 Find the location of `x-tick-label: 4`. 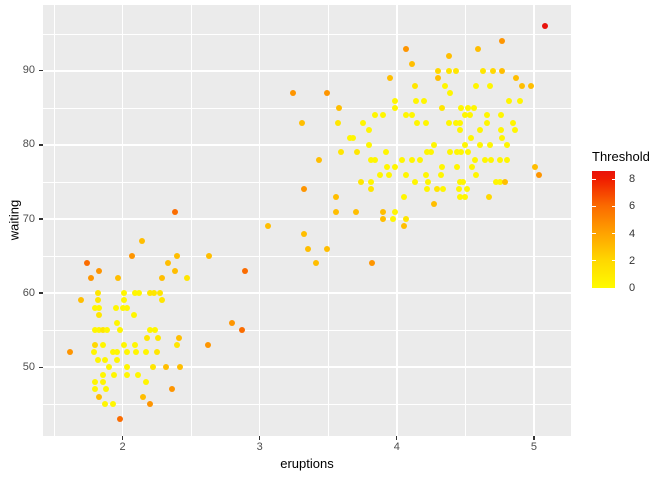

x-tick-label: 4 is located at coordinates (396, 447).